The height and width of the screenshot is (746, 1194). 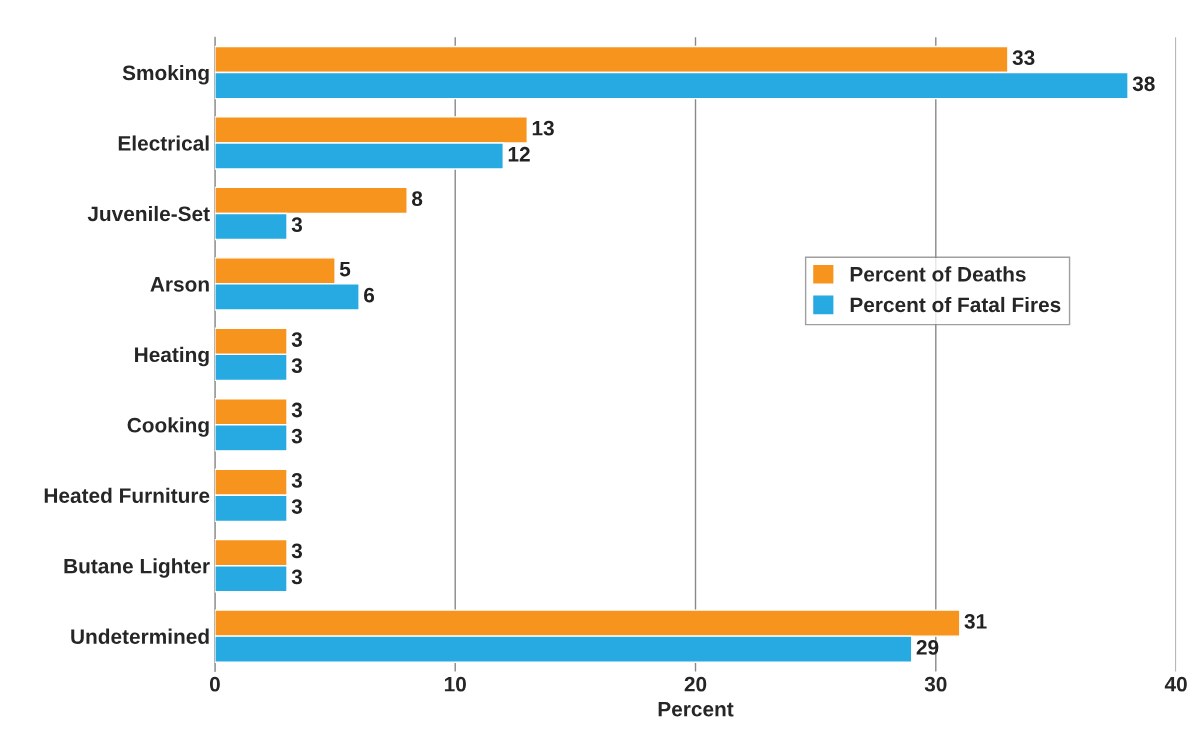 What do you see at coordinates (455, 684) in the screenshot?
I see `x-tick-label: 10` at bounding box center [455, 684].